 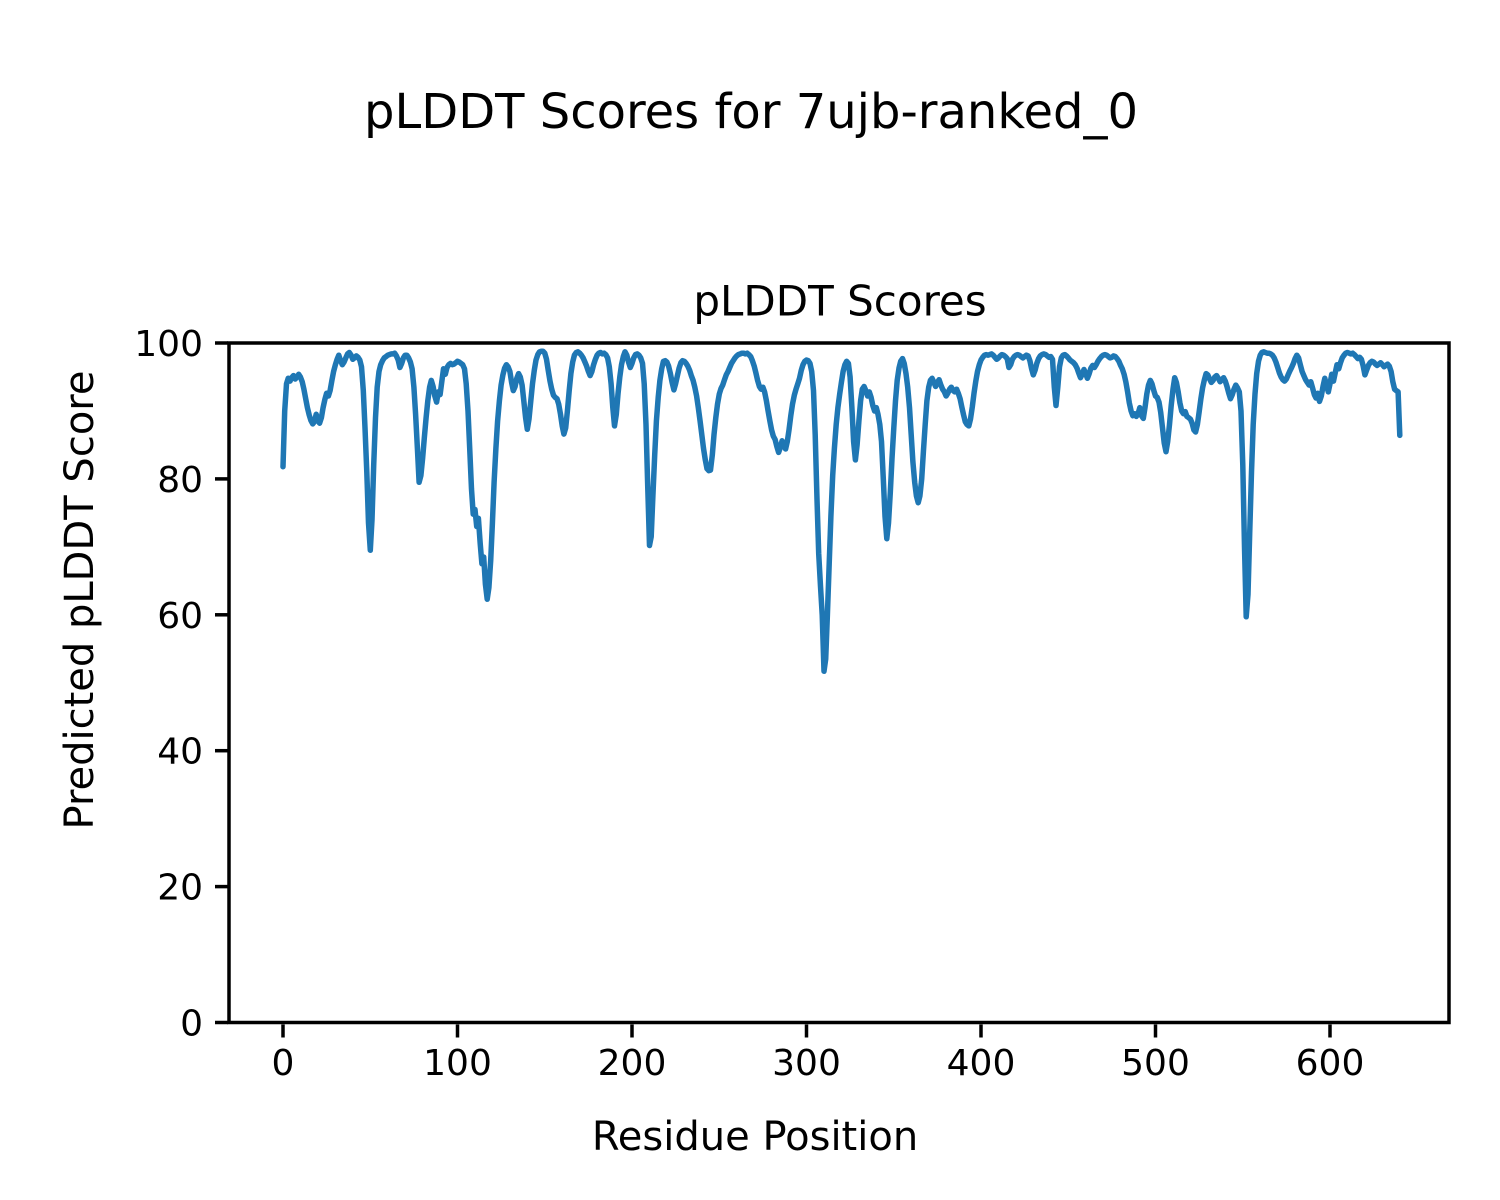 I want to click on axes-title: pLDDT Scores, so click(x=840, y=301).